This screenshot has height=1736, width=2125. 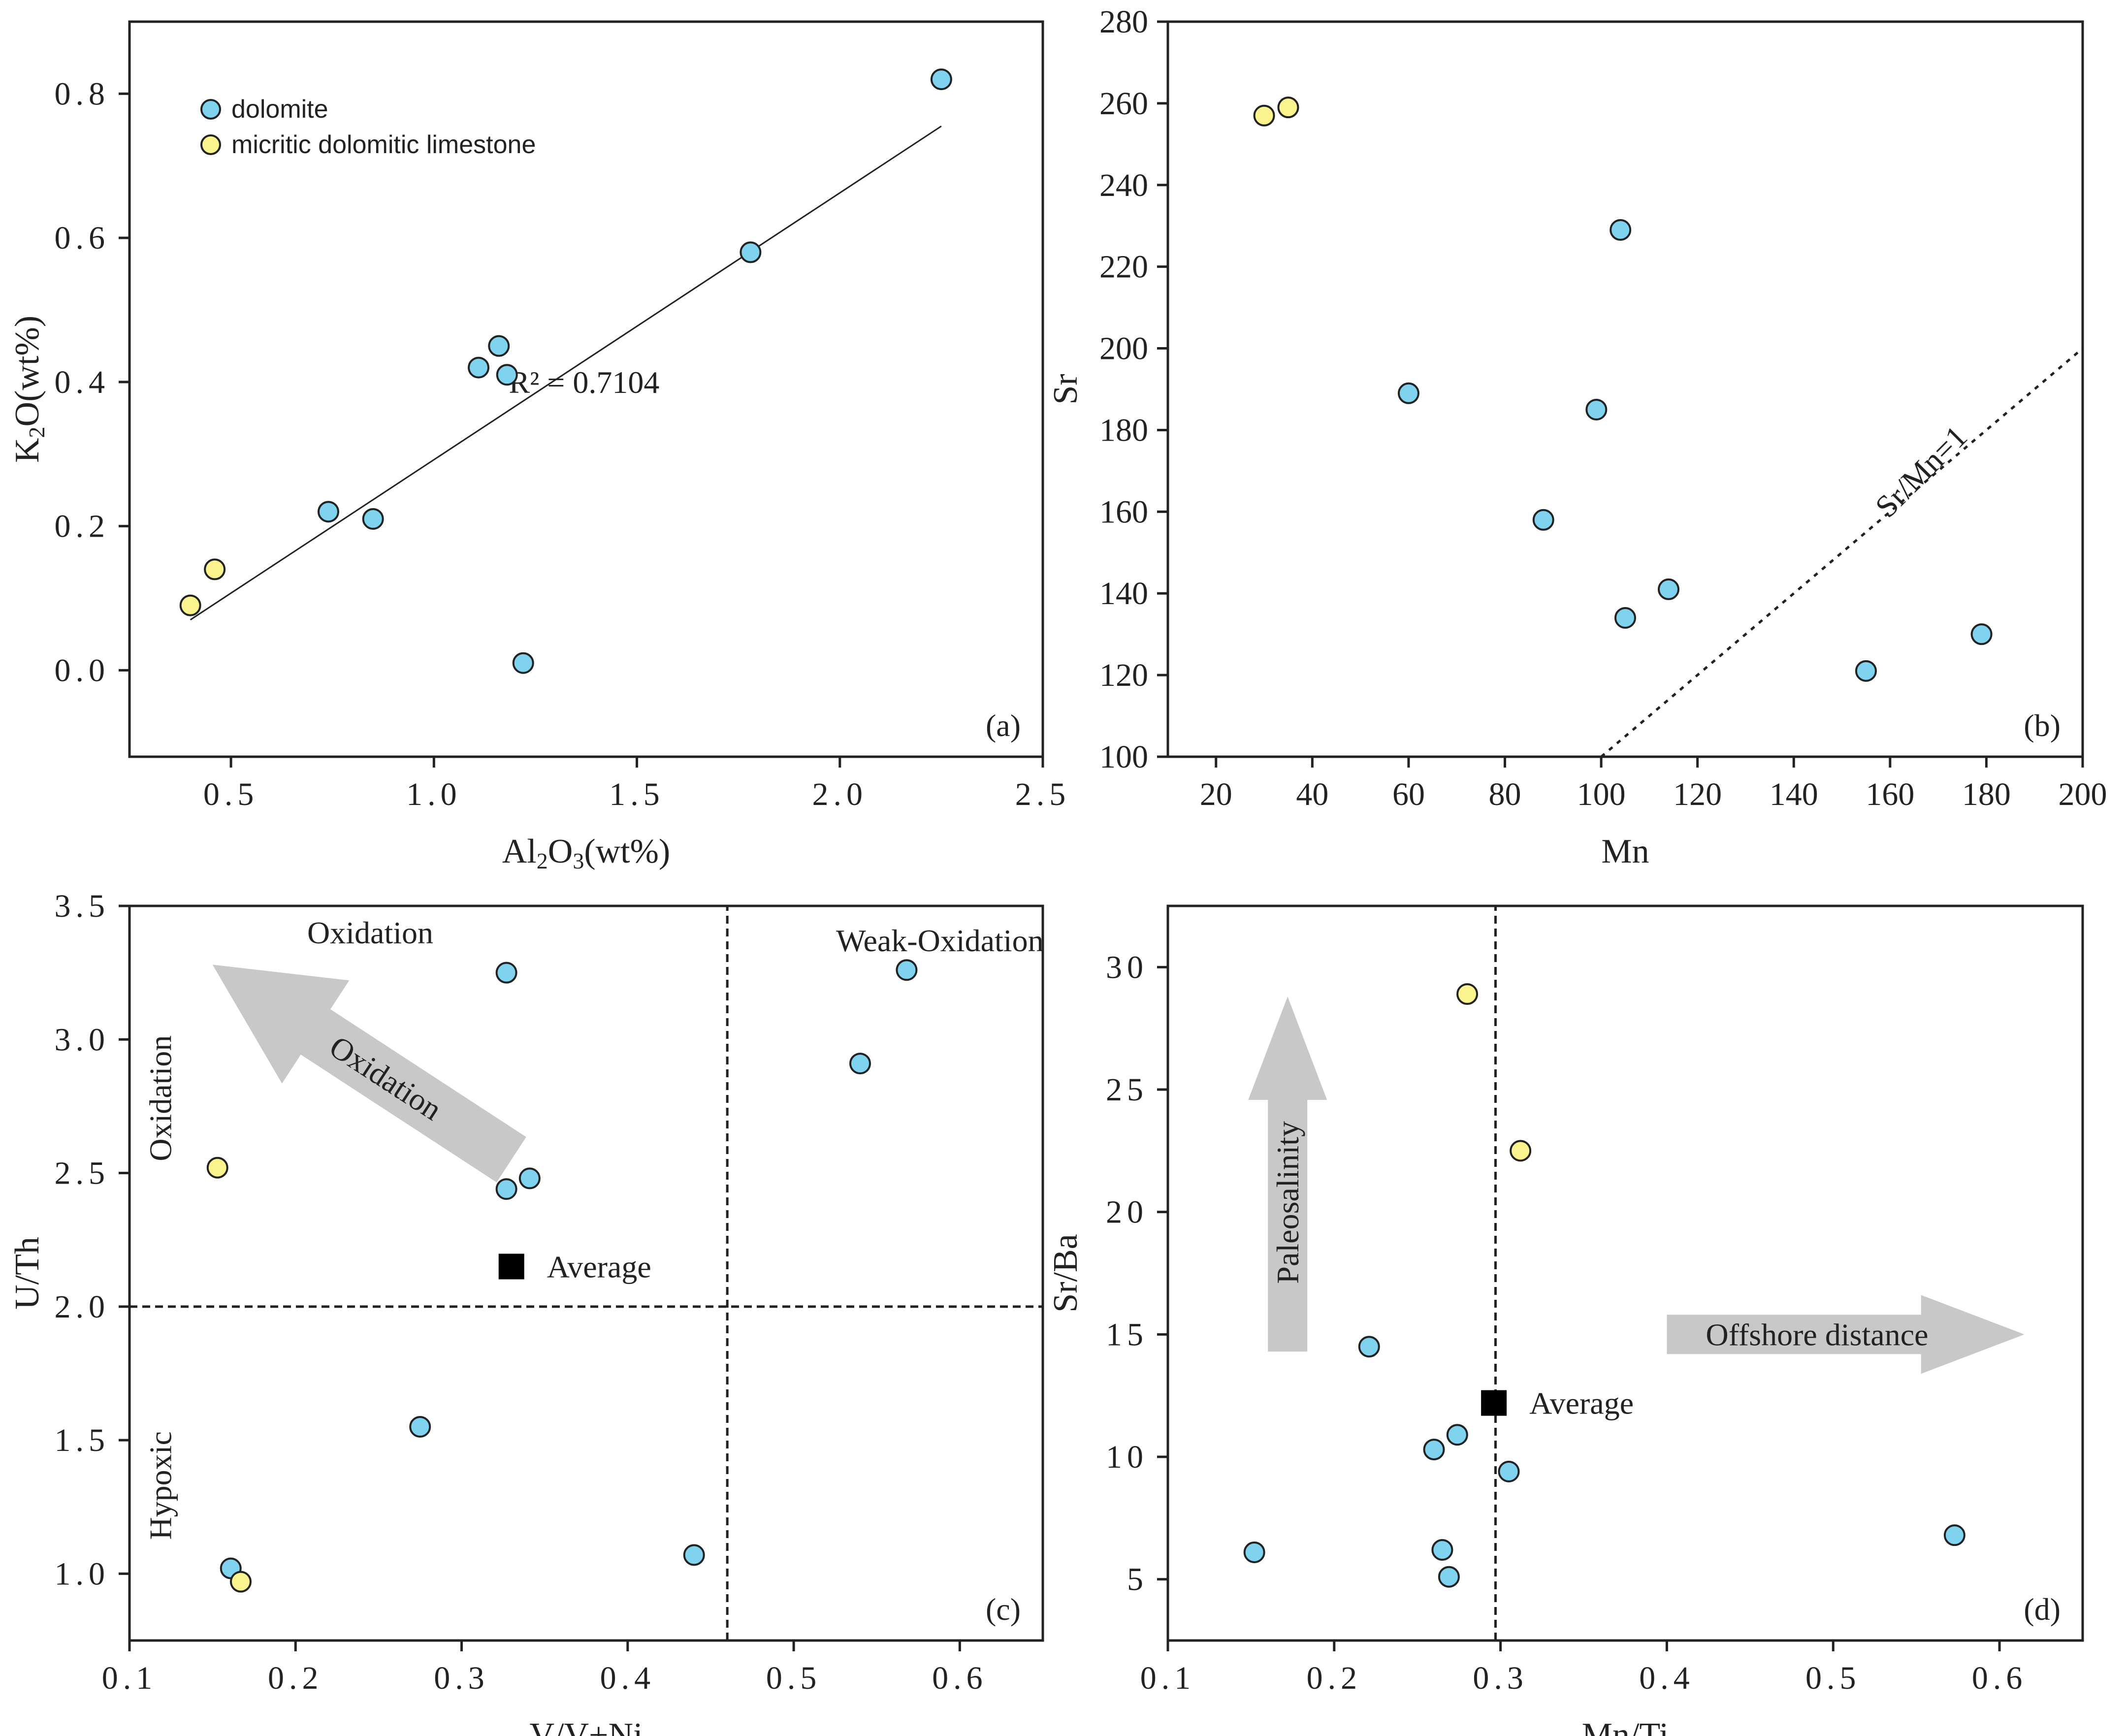 I want to click on x-tick-label: 160, so click(x=1890, y=794).